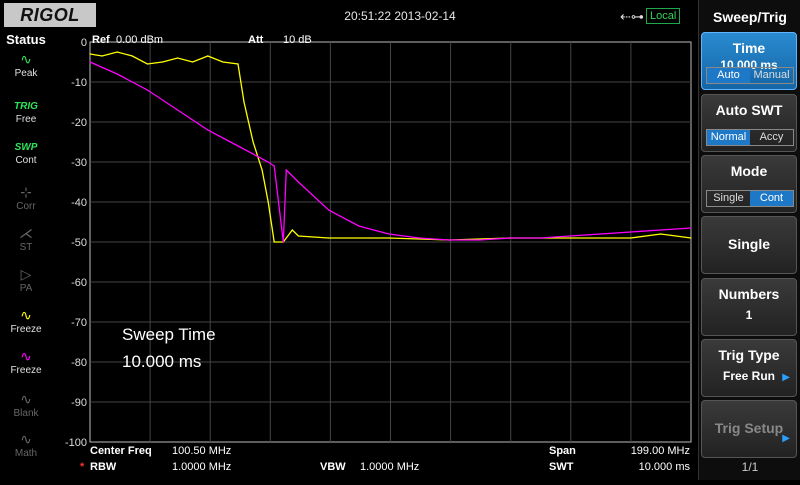  What do you see at coordinates (84, 43) in the screenshot?
I see `y-tick-label: 0` at bounding box center [84, 43].